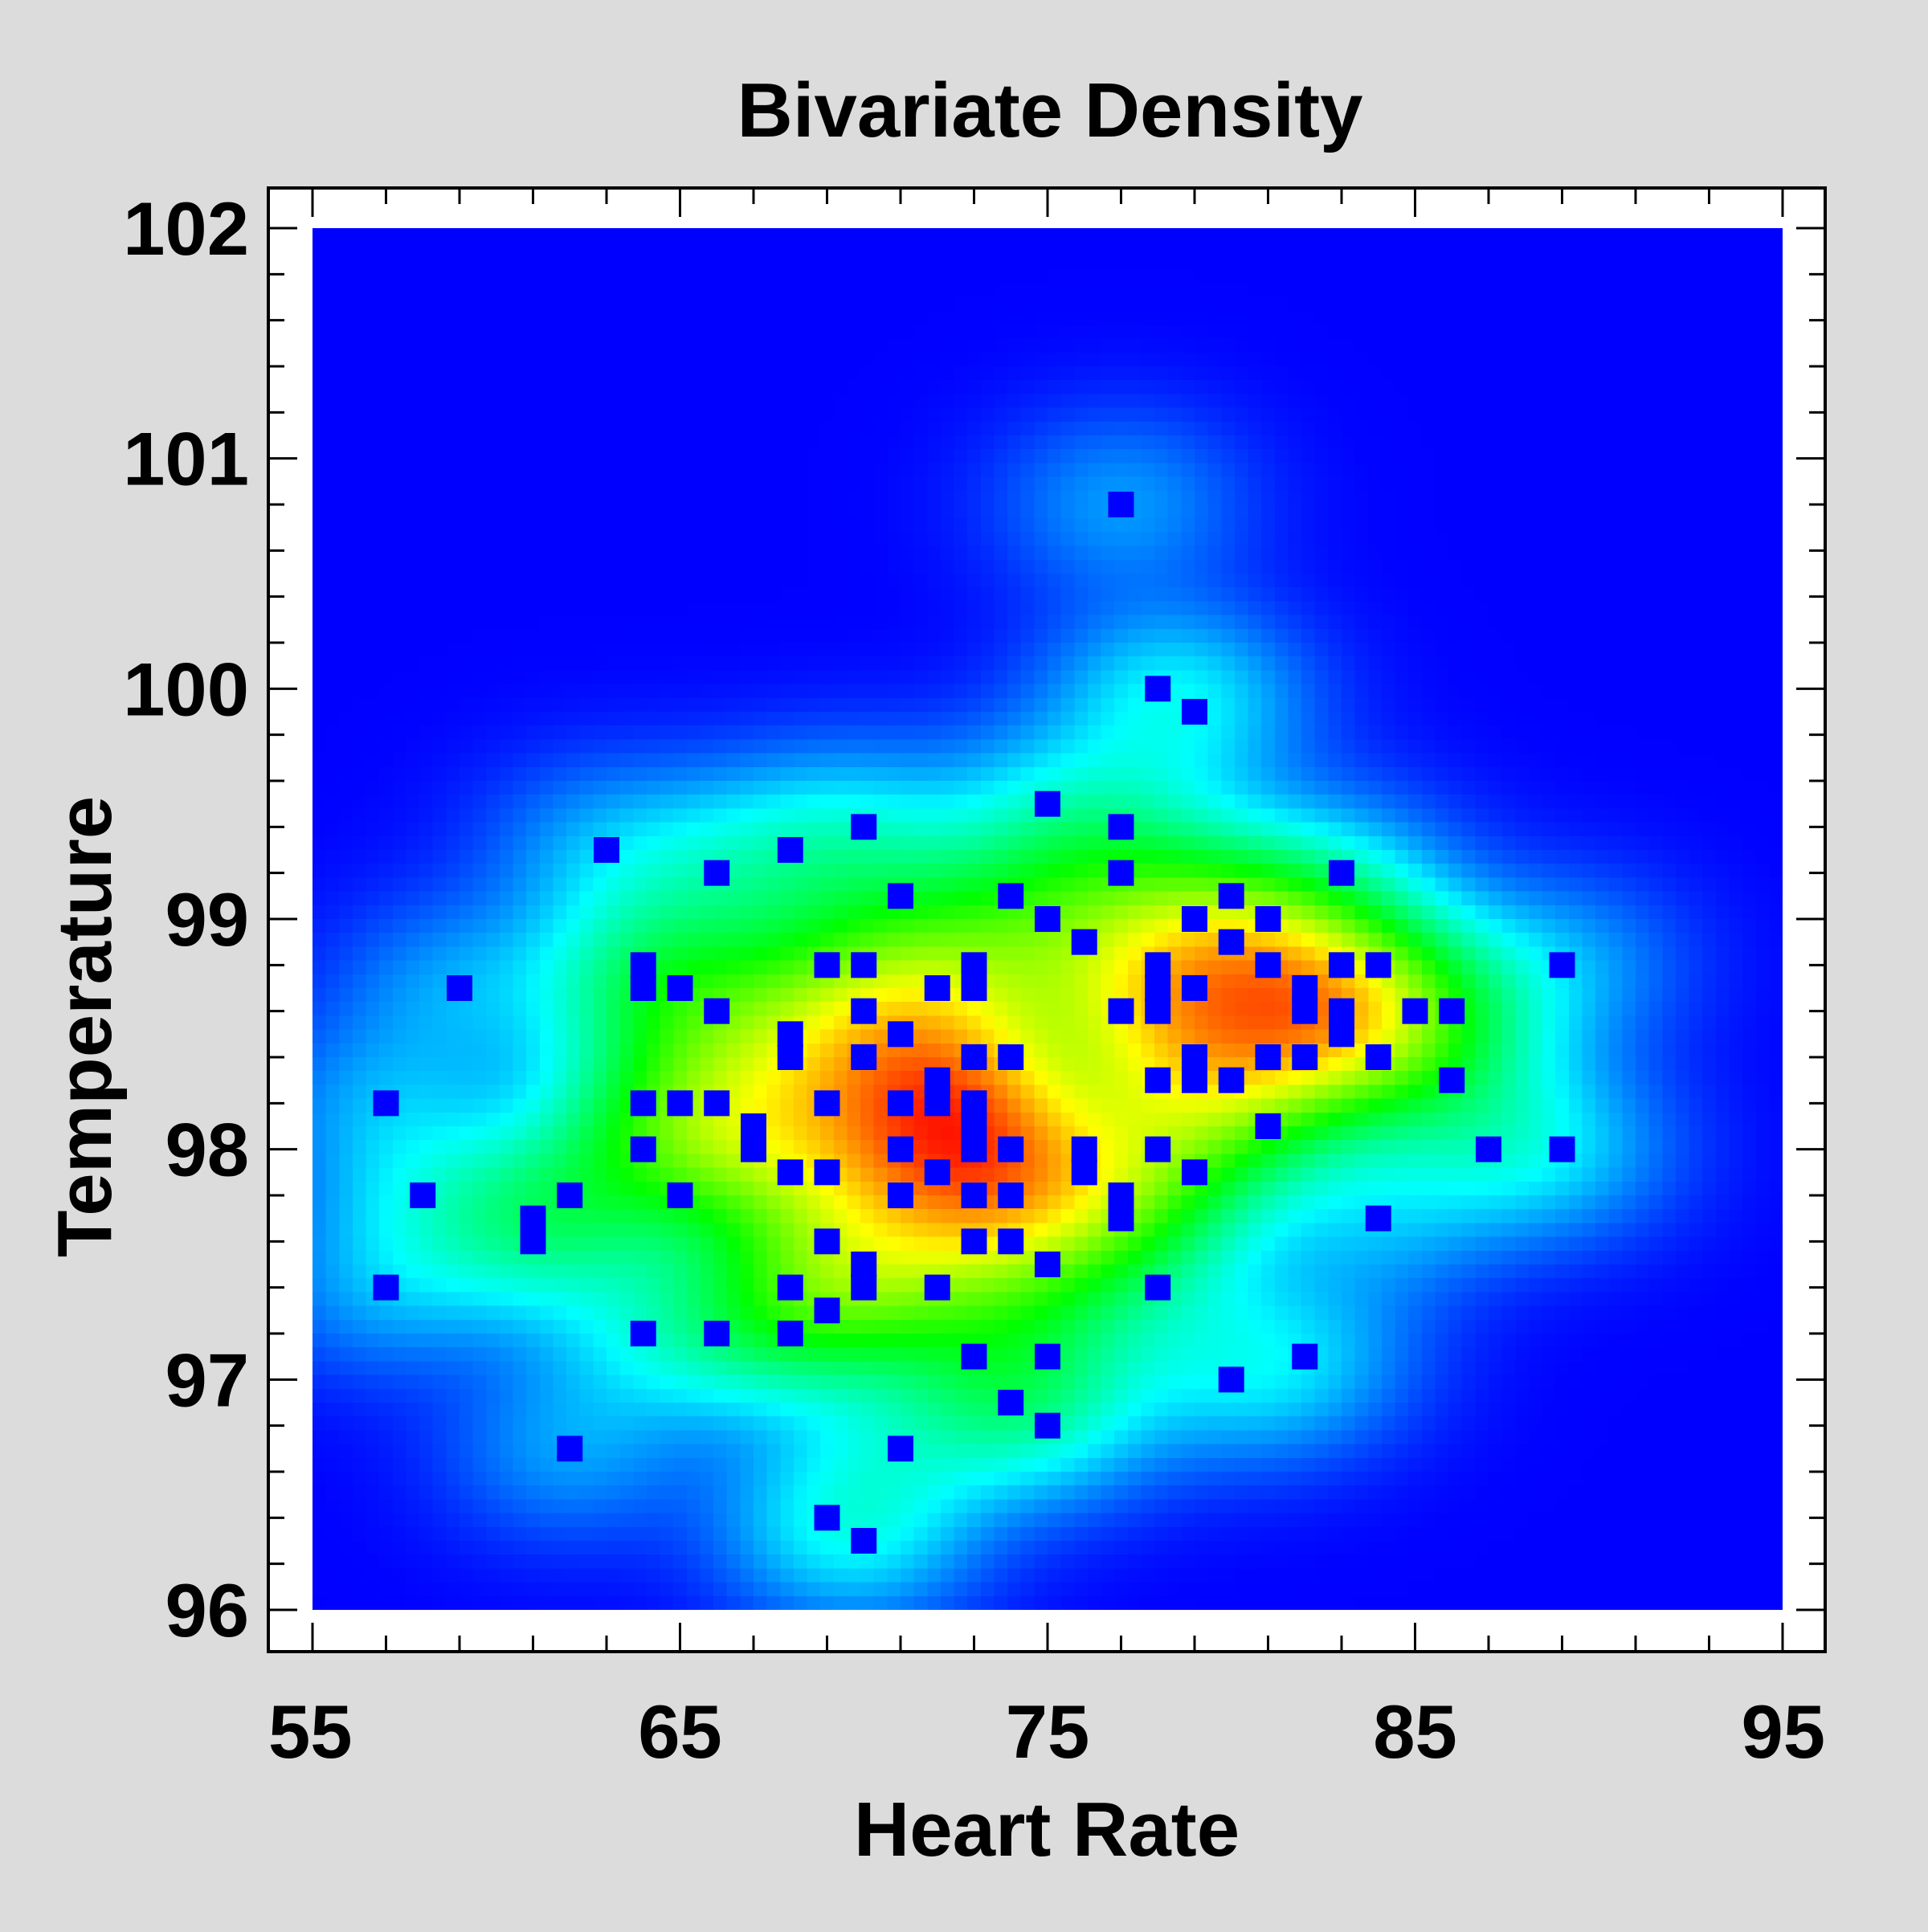  What do you see at coordinates (1049, 110) in the screenshot?
I see `chart-title: Bivariate Density` at bounding box center [1049, 110].